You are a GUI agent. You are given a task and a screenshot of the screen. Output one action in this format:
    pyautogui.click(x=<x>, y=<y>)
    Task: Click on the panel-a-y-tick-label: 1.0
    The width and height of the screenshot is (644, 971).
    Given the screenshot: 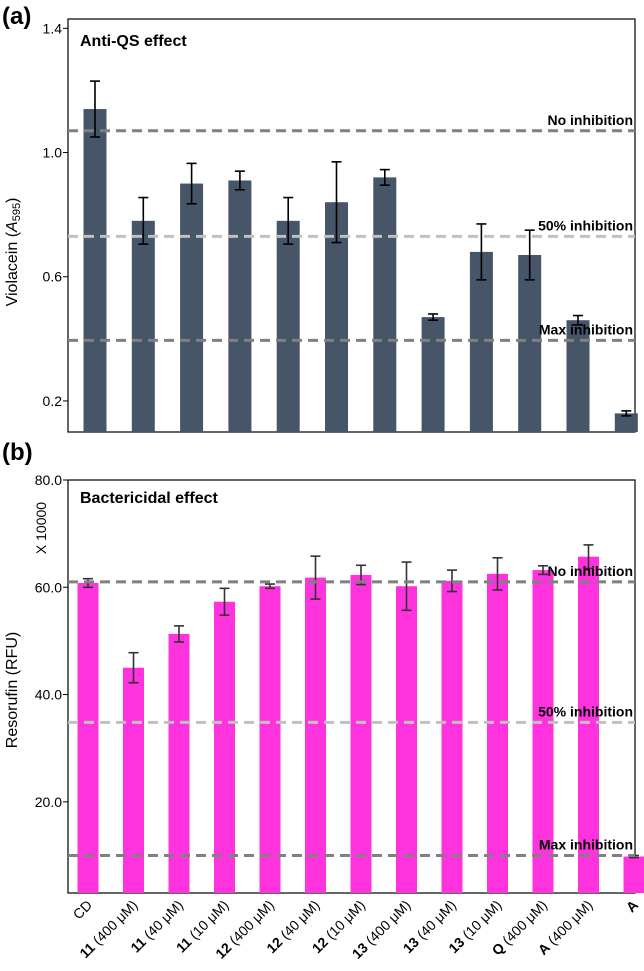 What is the action you would take?
    pyautogui.click(x=53, y=153)
    